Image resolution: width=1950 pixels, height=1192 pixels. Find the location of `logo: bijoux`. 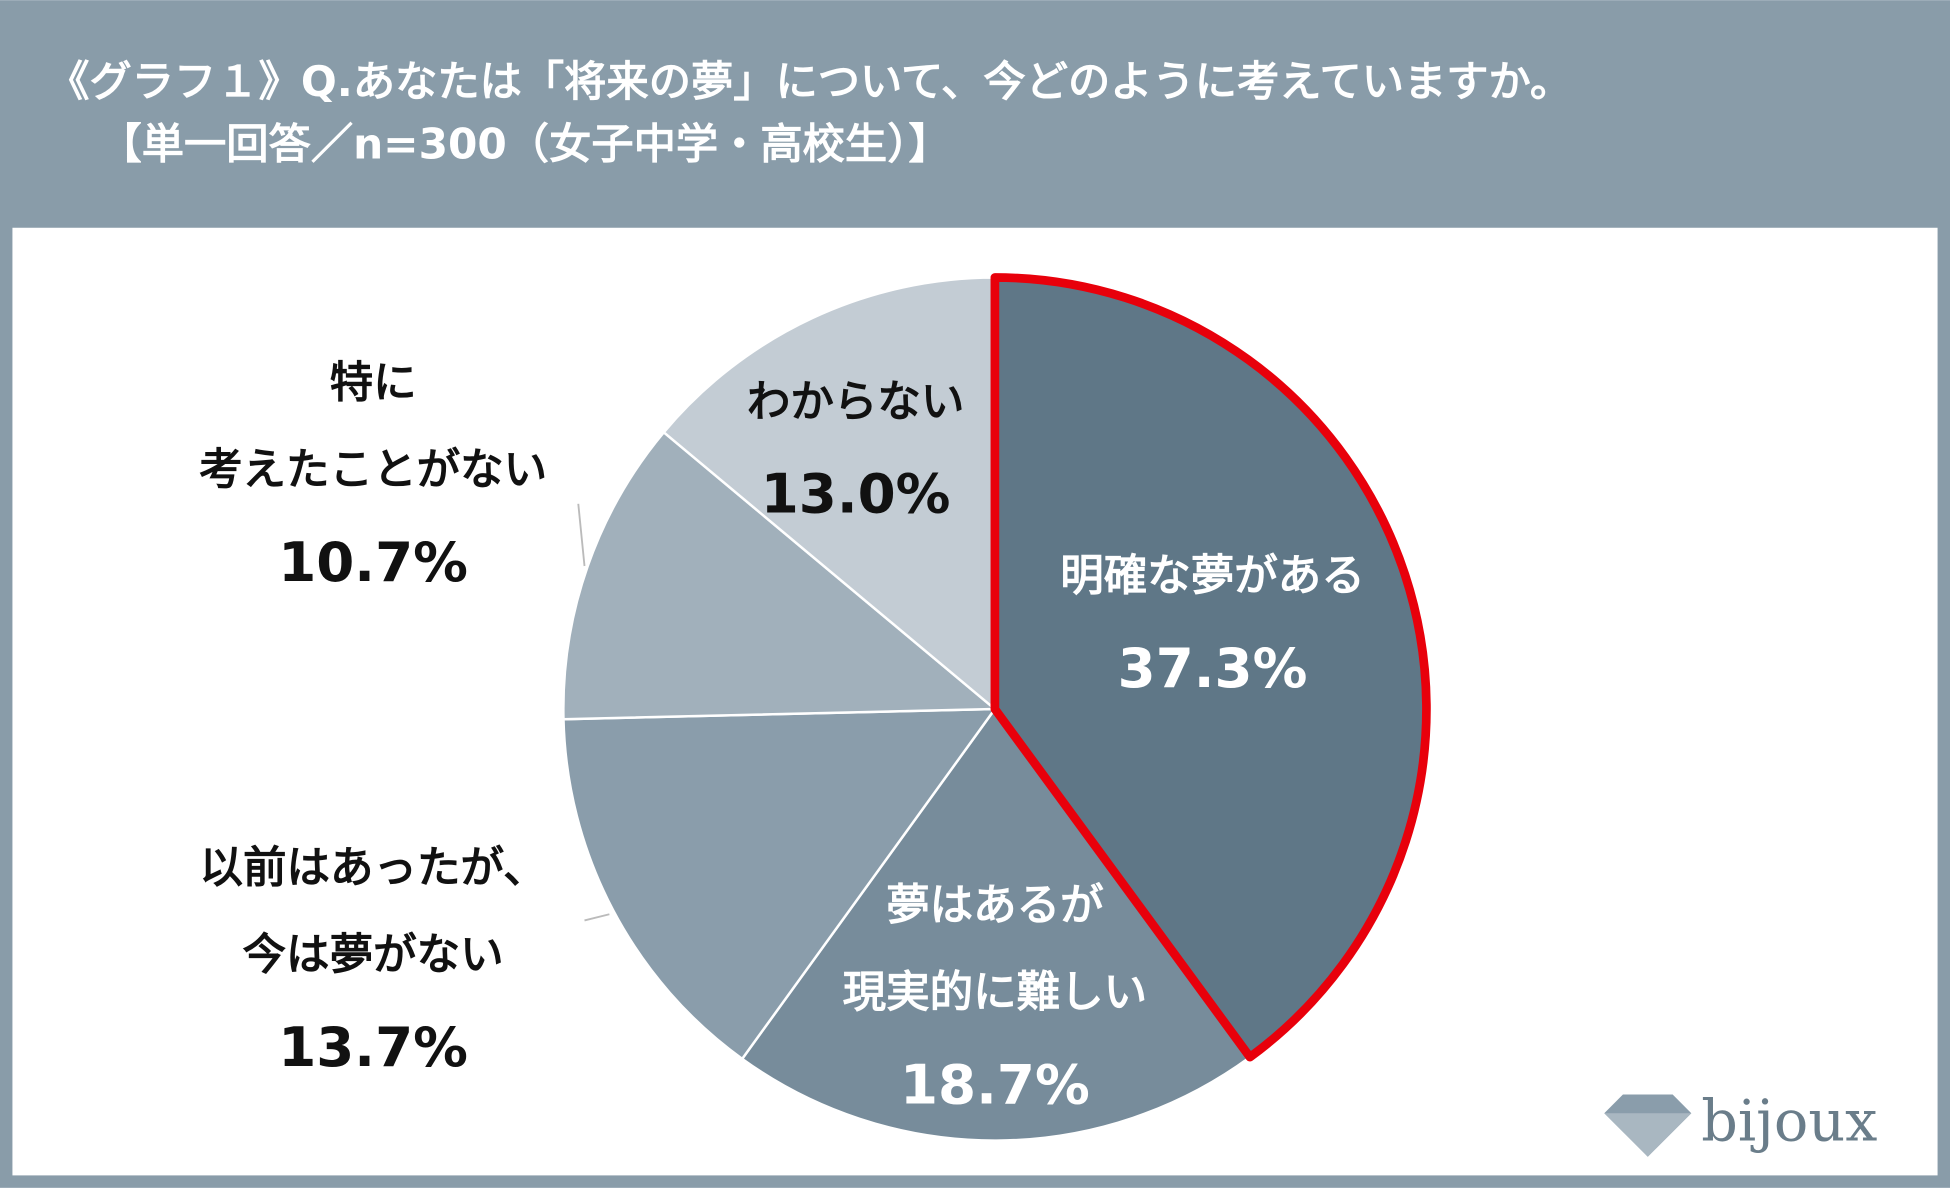

logo: bijoux is located at coordinates (1740, 1123).